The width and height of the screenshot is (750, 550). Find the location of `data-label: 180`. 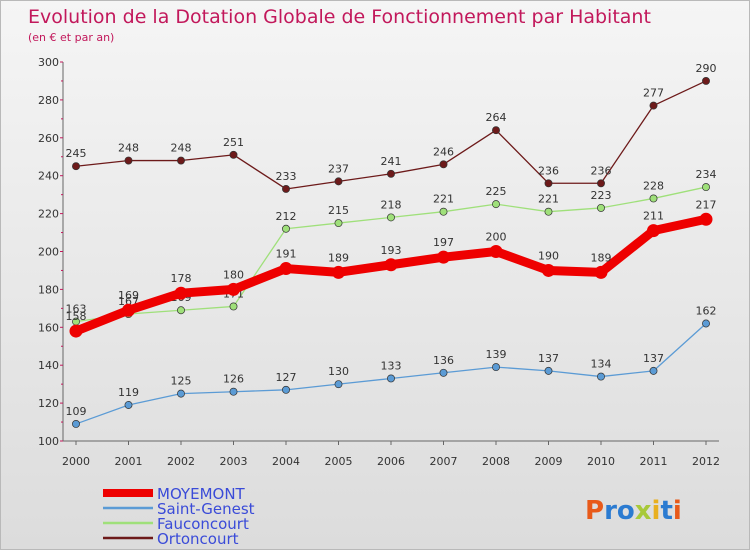

data-label: 180 is located at coordinates (233, 274).